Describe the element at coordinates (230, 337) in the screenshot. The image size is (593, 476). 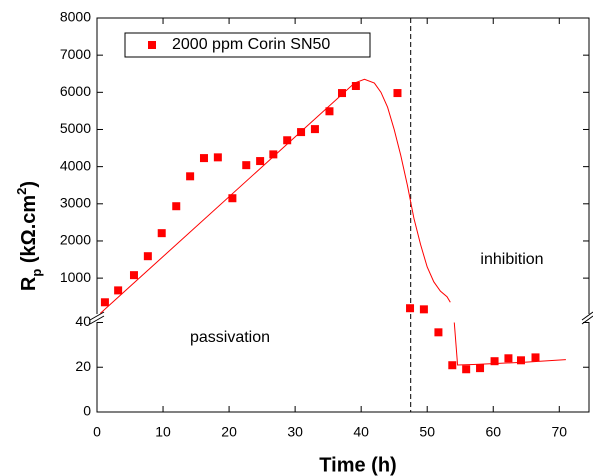
I see `annotation: passivation` at that location.